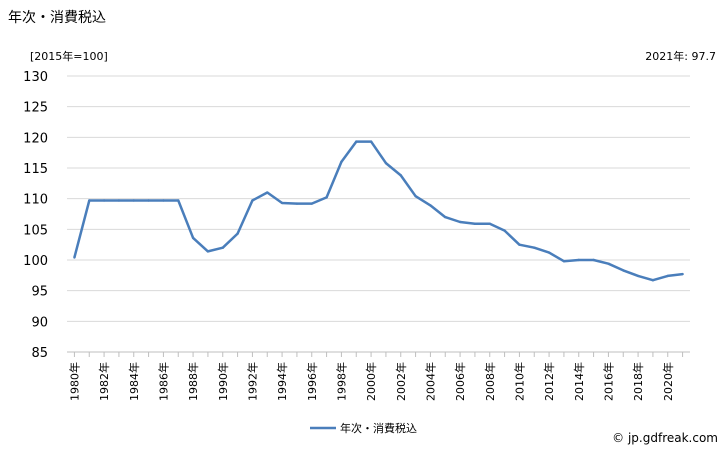  I want to click on x-tick-label: 2020年, so click(668, 381).